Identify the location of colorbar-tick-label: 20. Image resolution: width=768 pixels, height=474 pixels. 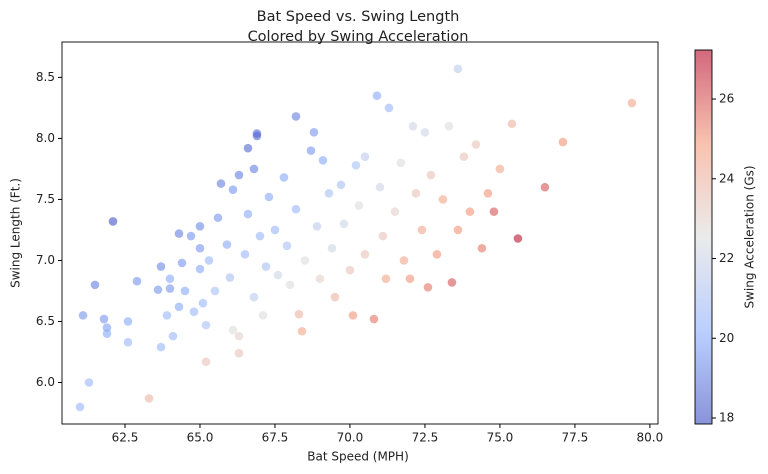
(726, 338).